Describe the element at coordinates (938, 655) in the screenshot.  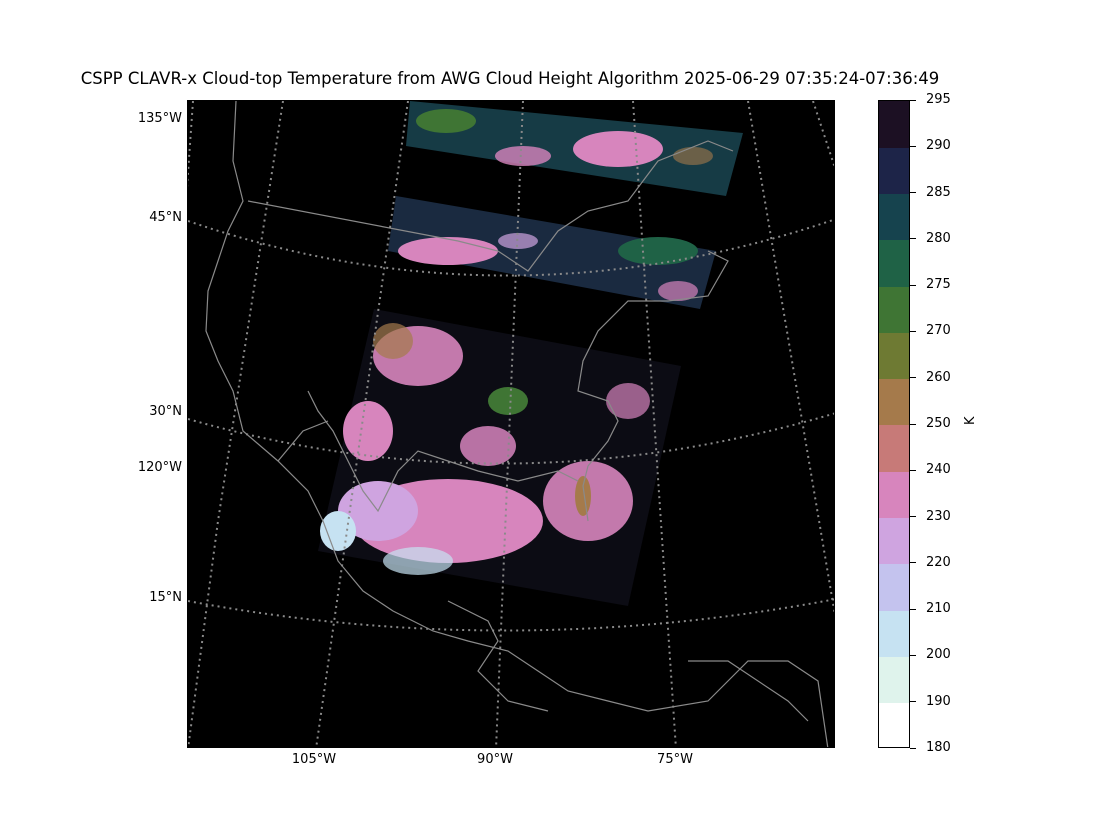
I see `colorbar-tick-label: 200` at that location.